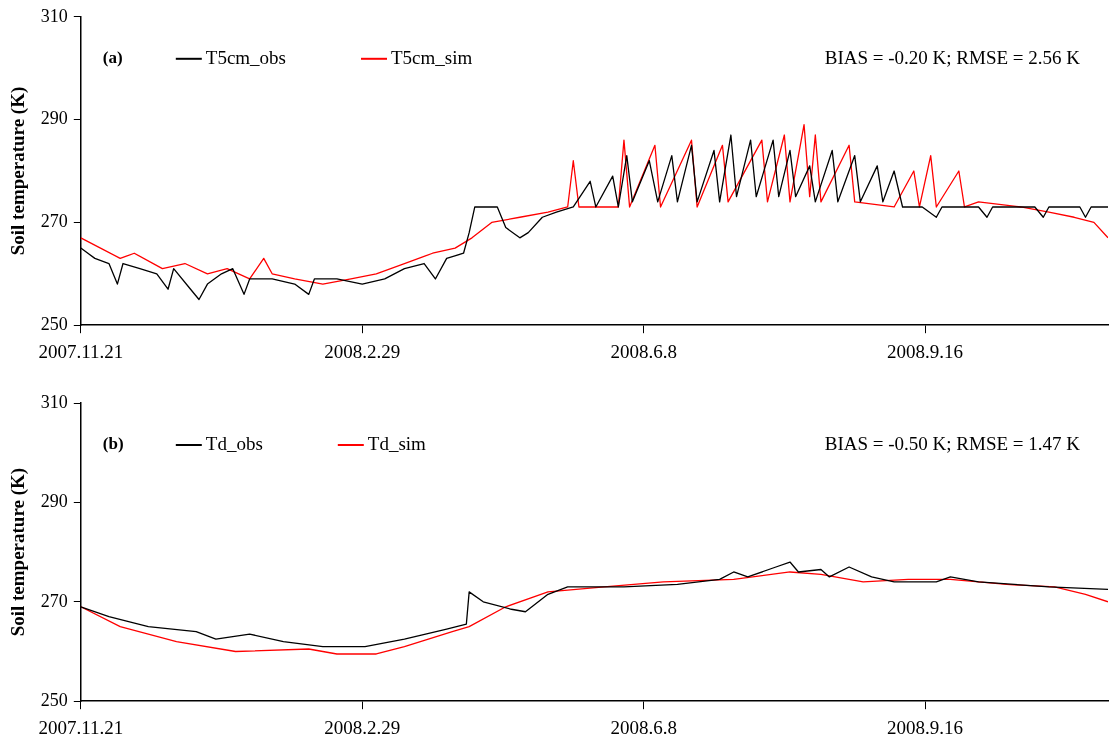 Image resolution: width=1110 pixels, height=753 pixels. What do you see at coordinates (246, 57) in the screenshot?
I see `legend-label: T5cm_obs` at bounding box center [246, 57].